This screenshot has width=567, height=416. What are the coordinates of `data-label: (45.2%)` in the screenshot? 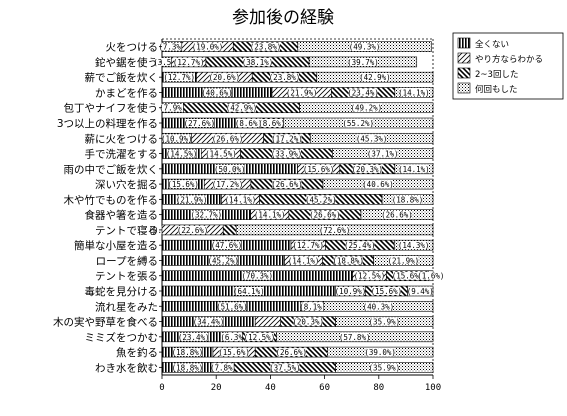 It's located at (321, 199).